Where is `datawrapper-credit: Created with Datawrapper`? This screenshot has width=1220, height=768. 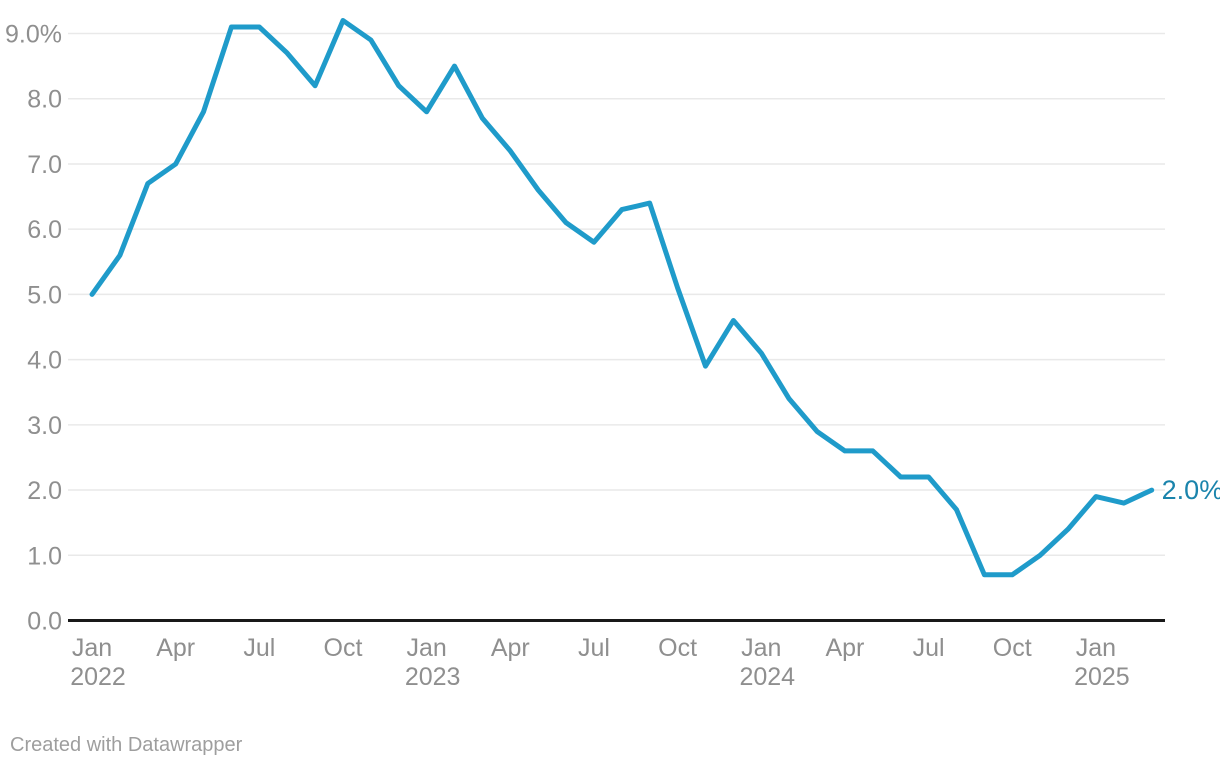
datawrapper-credit: Created with Datawrapper is located at coordinates (126, 745).